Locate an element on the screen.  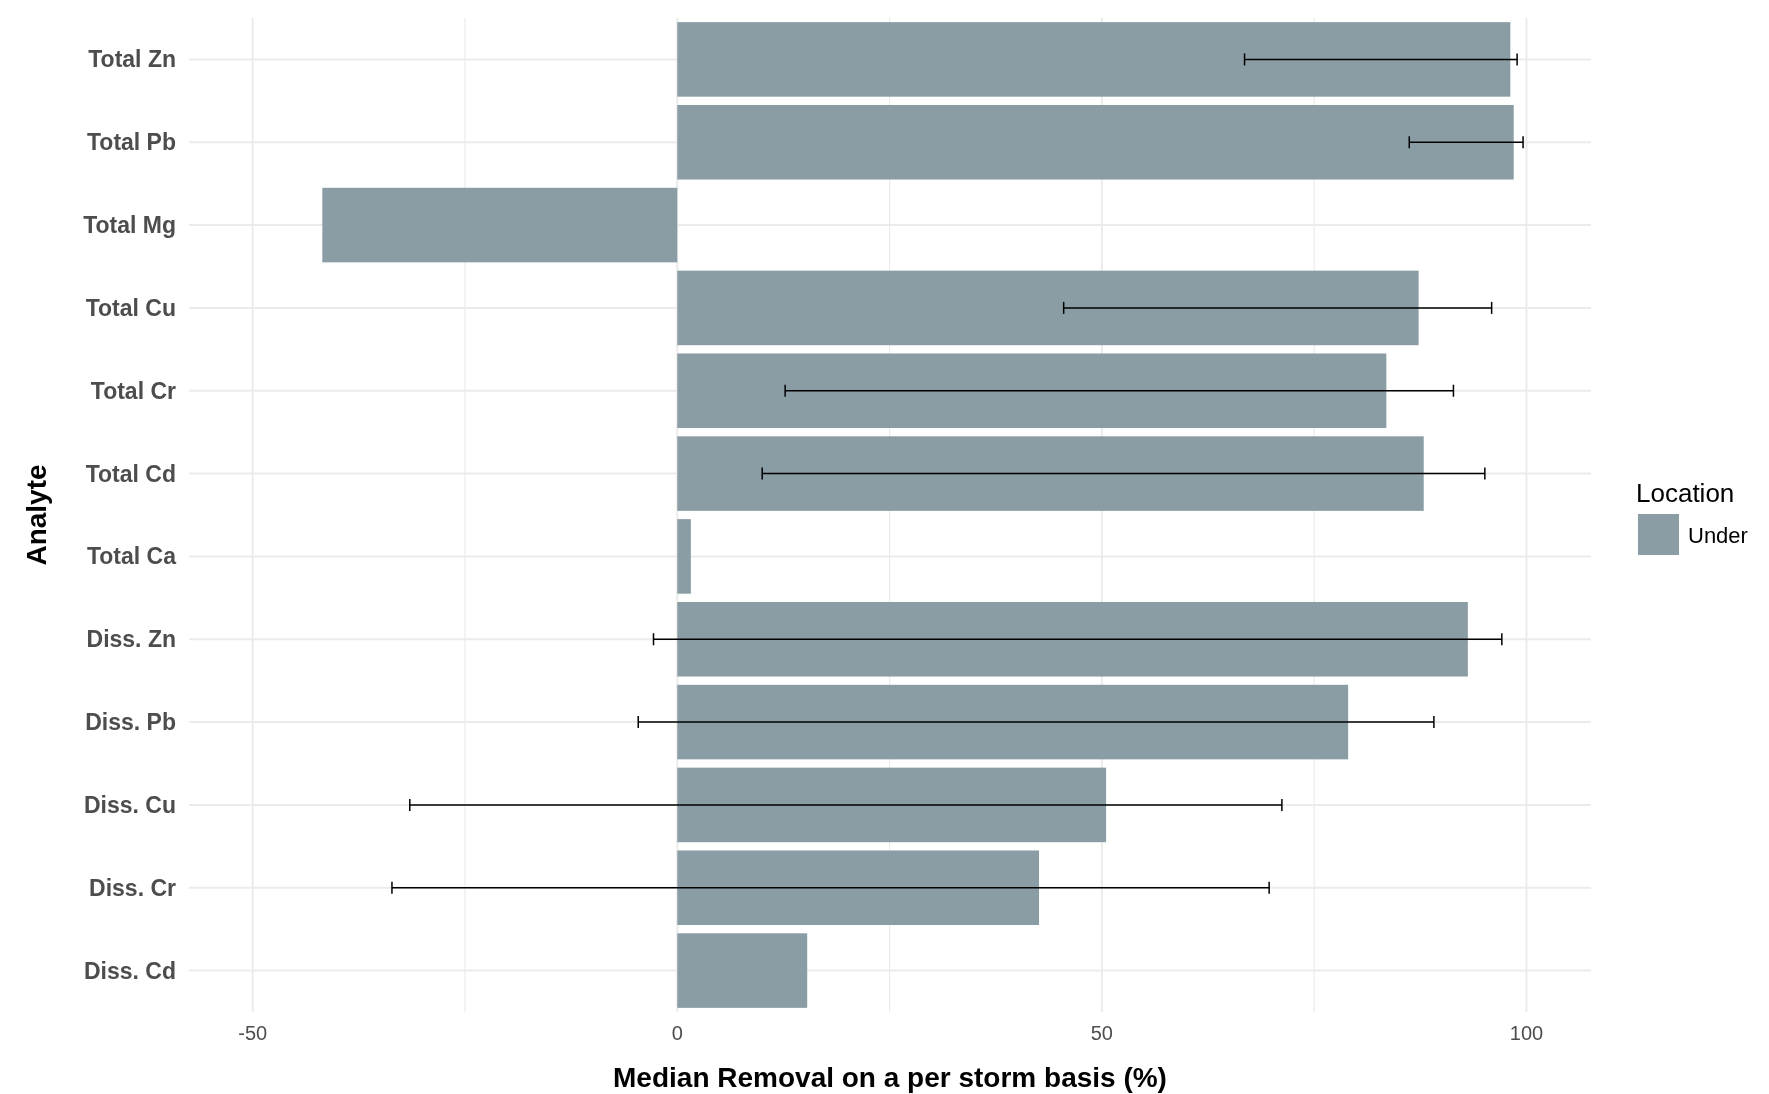
y-axis-title: Analyte is located at coordinates (36, 515).